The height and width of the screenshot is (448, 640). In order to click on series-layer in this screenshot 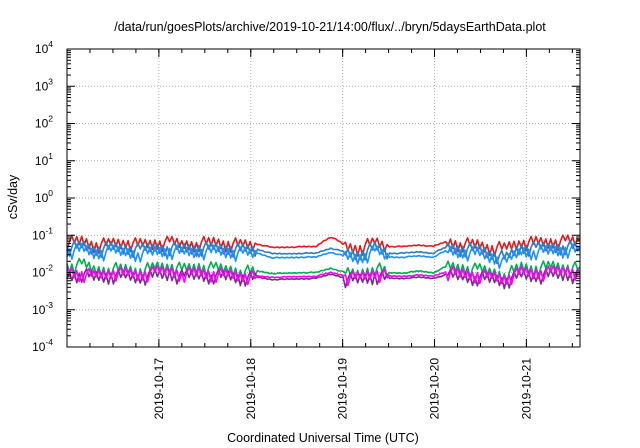, I will do `click(323, 262)`.